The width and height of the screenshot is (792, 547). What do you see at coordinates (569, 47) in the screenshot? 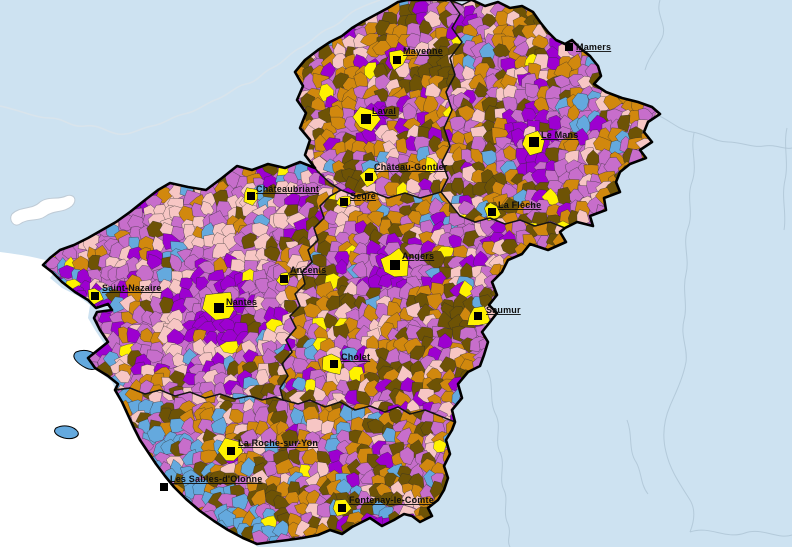
I see `city-marker-mamers` at bounding box center [569, 47].